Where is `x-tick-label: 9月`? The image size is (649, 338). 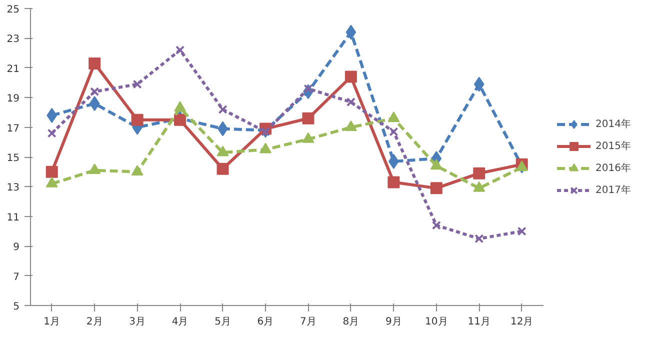 x-tick-label: 9月 is located at coordinates (393, 322).